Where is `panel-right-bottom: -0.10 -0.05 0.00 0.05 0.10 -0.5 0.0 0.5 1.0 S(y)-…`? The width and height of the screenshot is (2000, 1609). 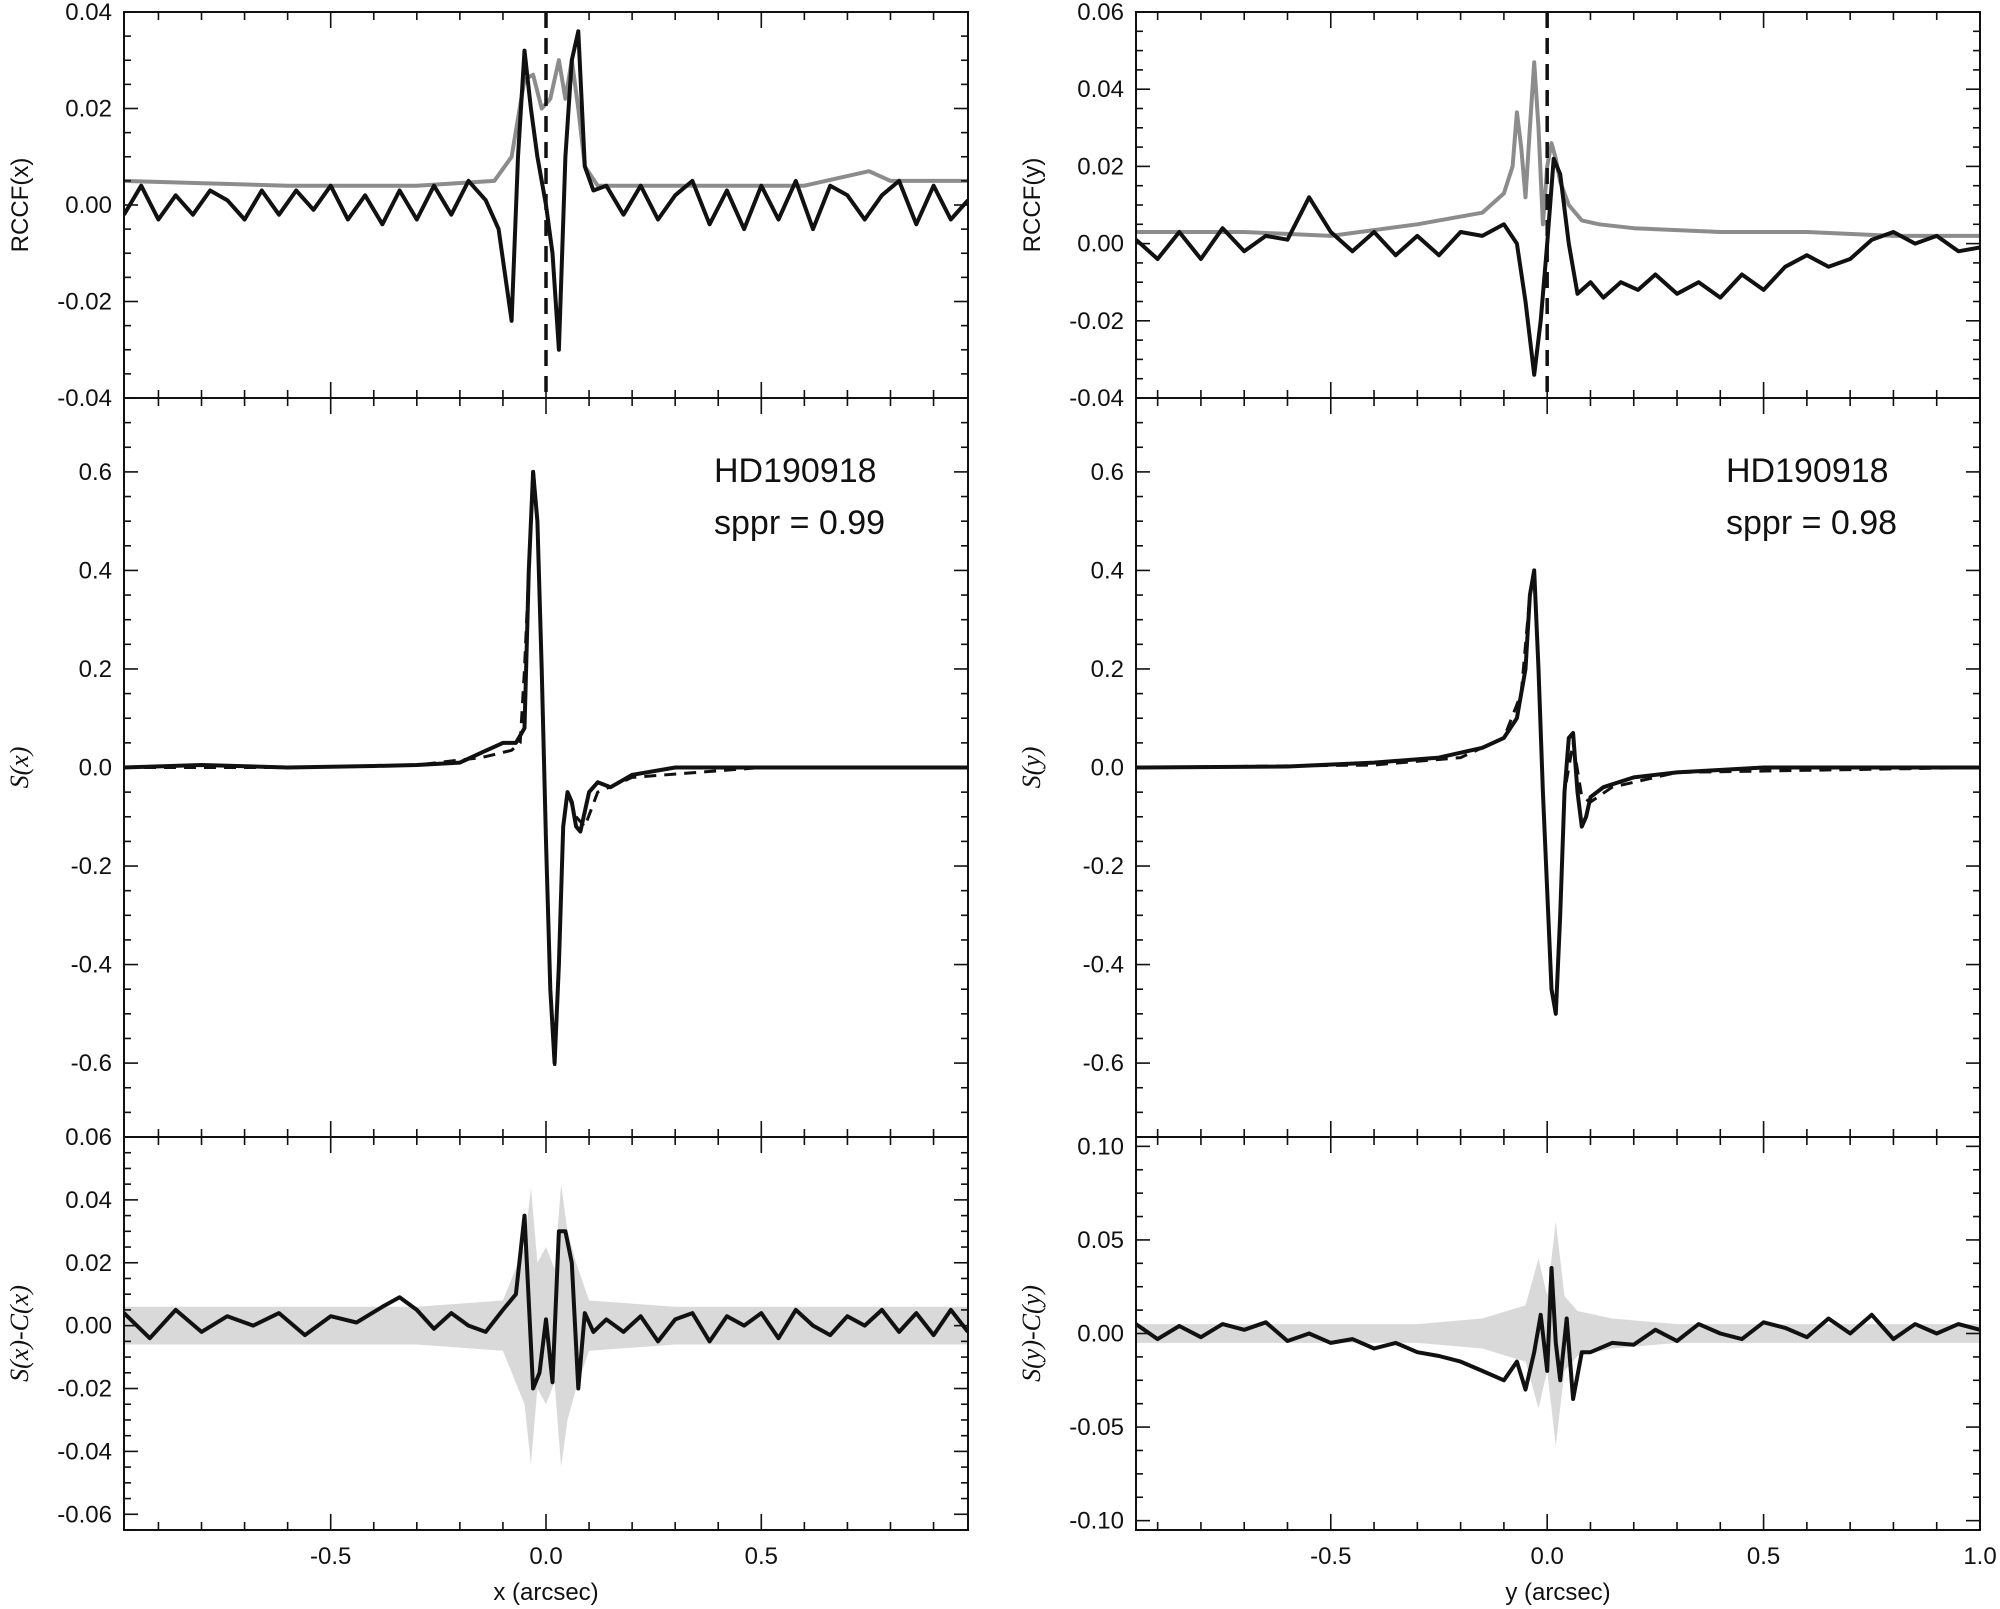 panel-right-bottom: -0.10 -0.05 0.00 0.05 0.10 -0.5 0.0 0.5 1.0 S(y)-… is located at coordinates (1507, 1369).